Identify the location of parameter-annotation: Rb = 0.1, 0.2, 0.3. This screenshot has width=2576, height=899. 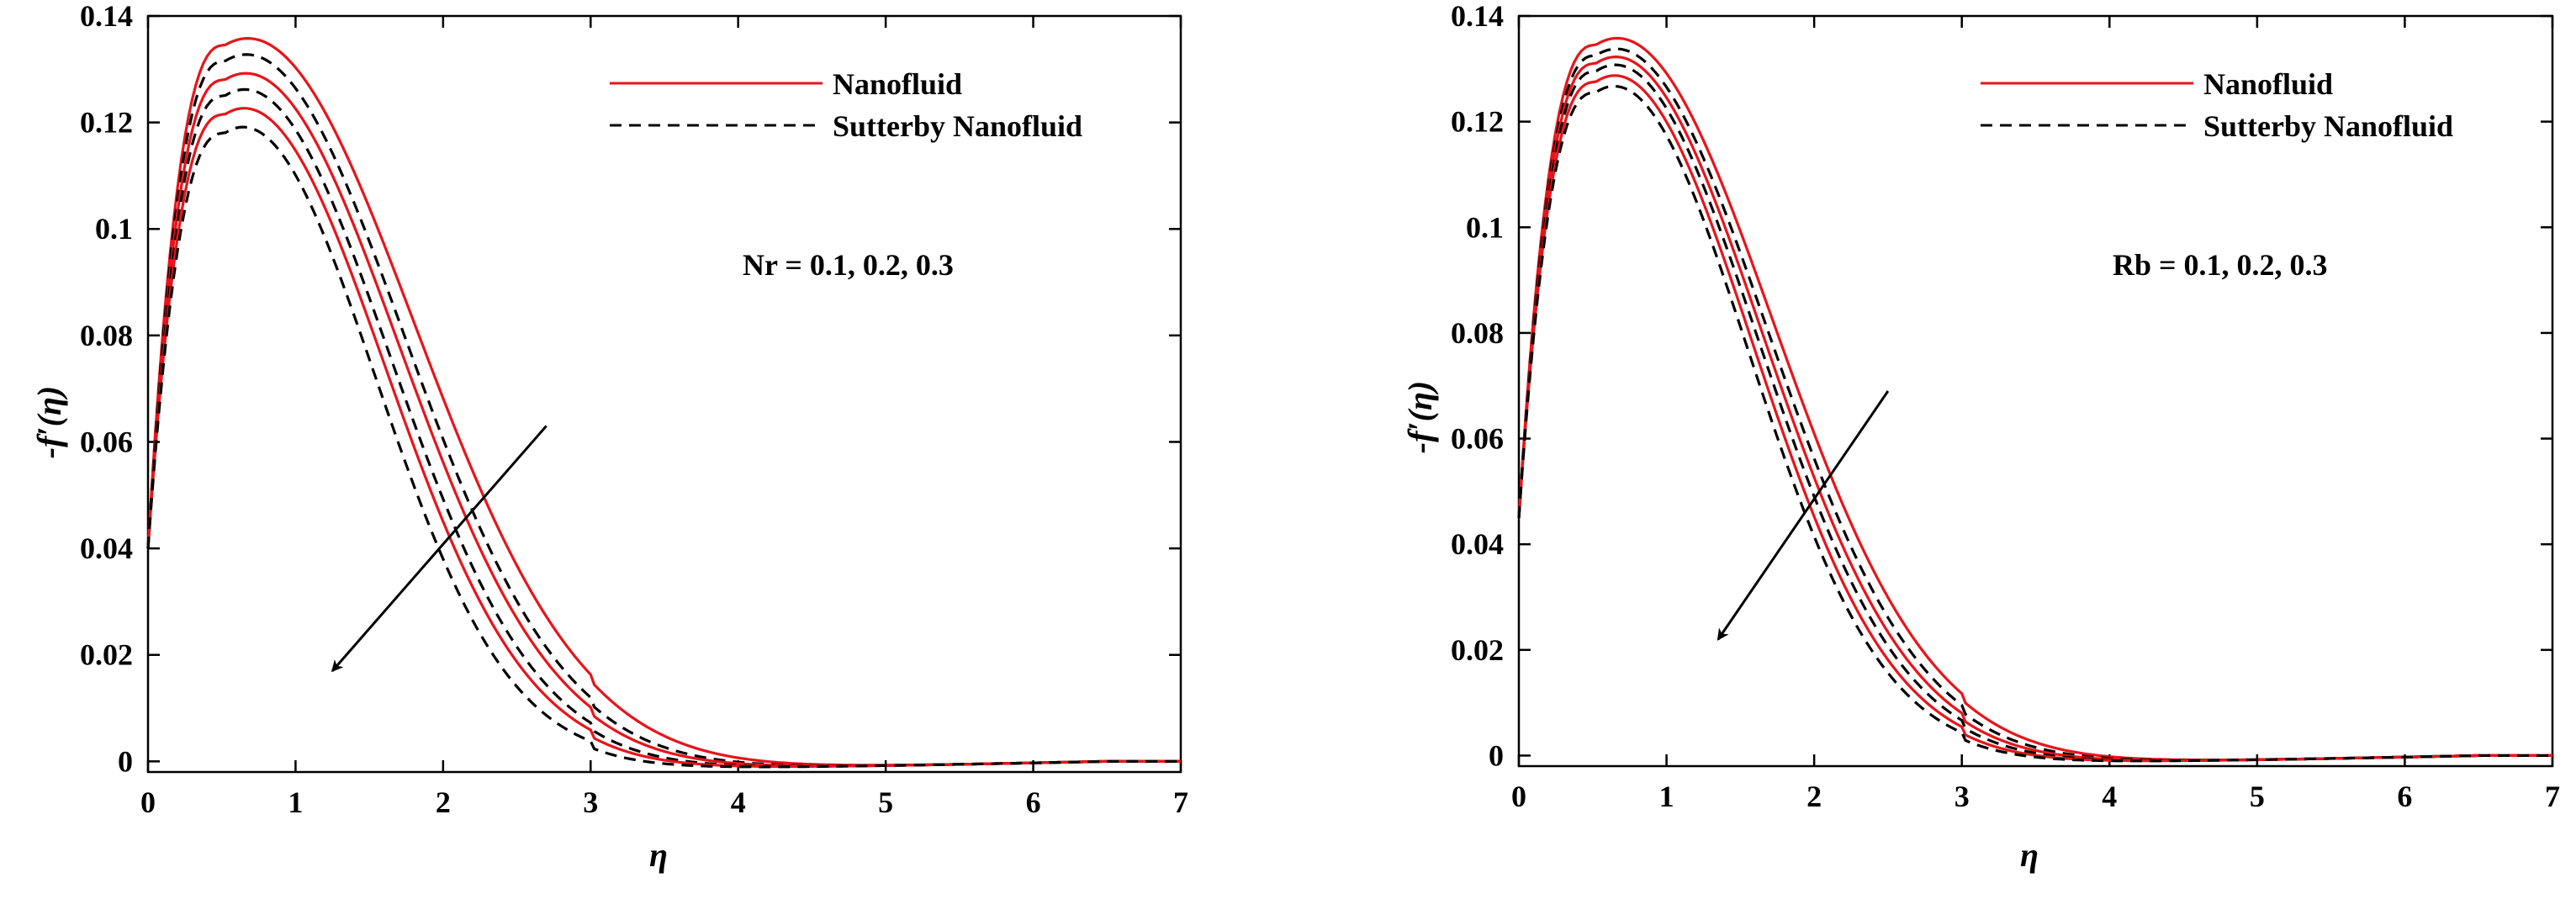
(2220, 265).